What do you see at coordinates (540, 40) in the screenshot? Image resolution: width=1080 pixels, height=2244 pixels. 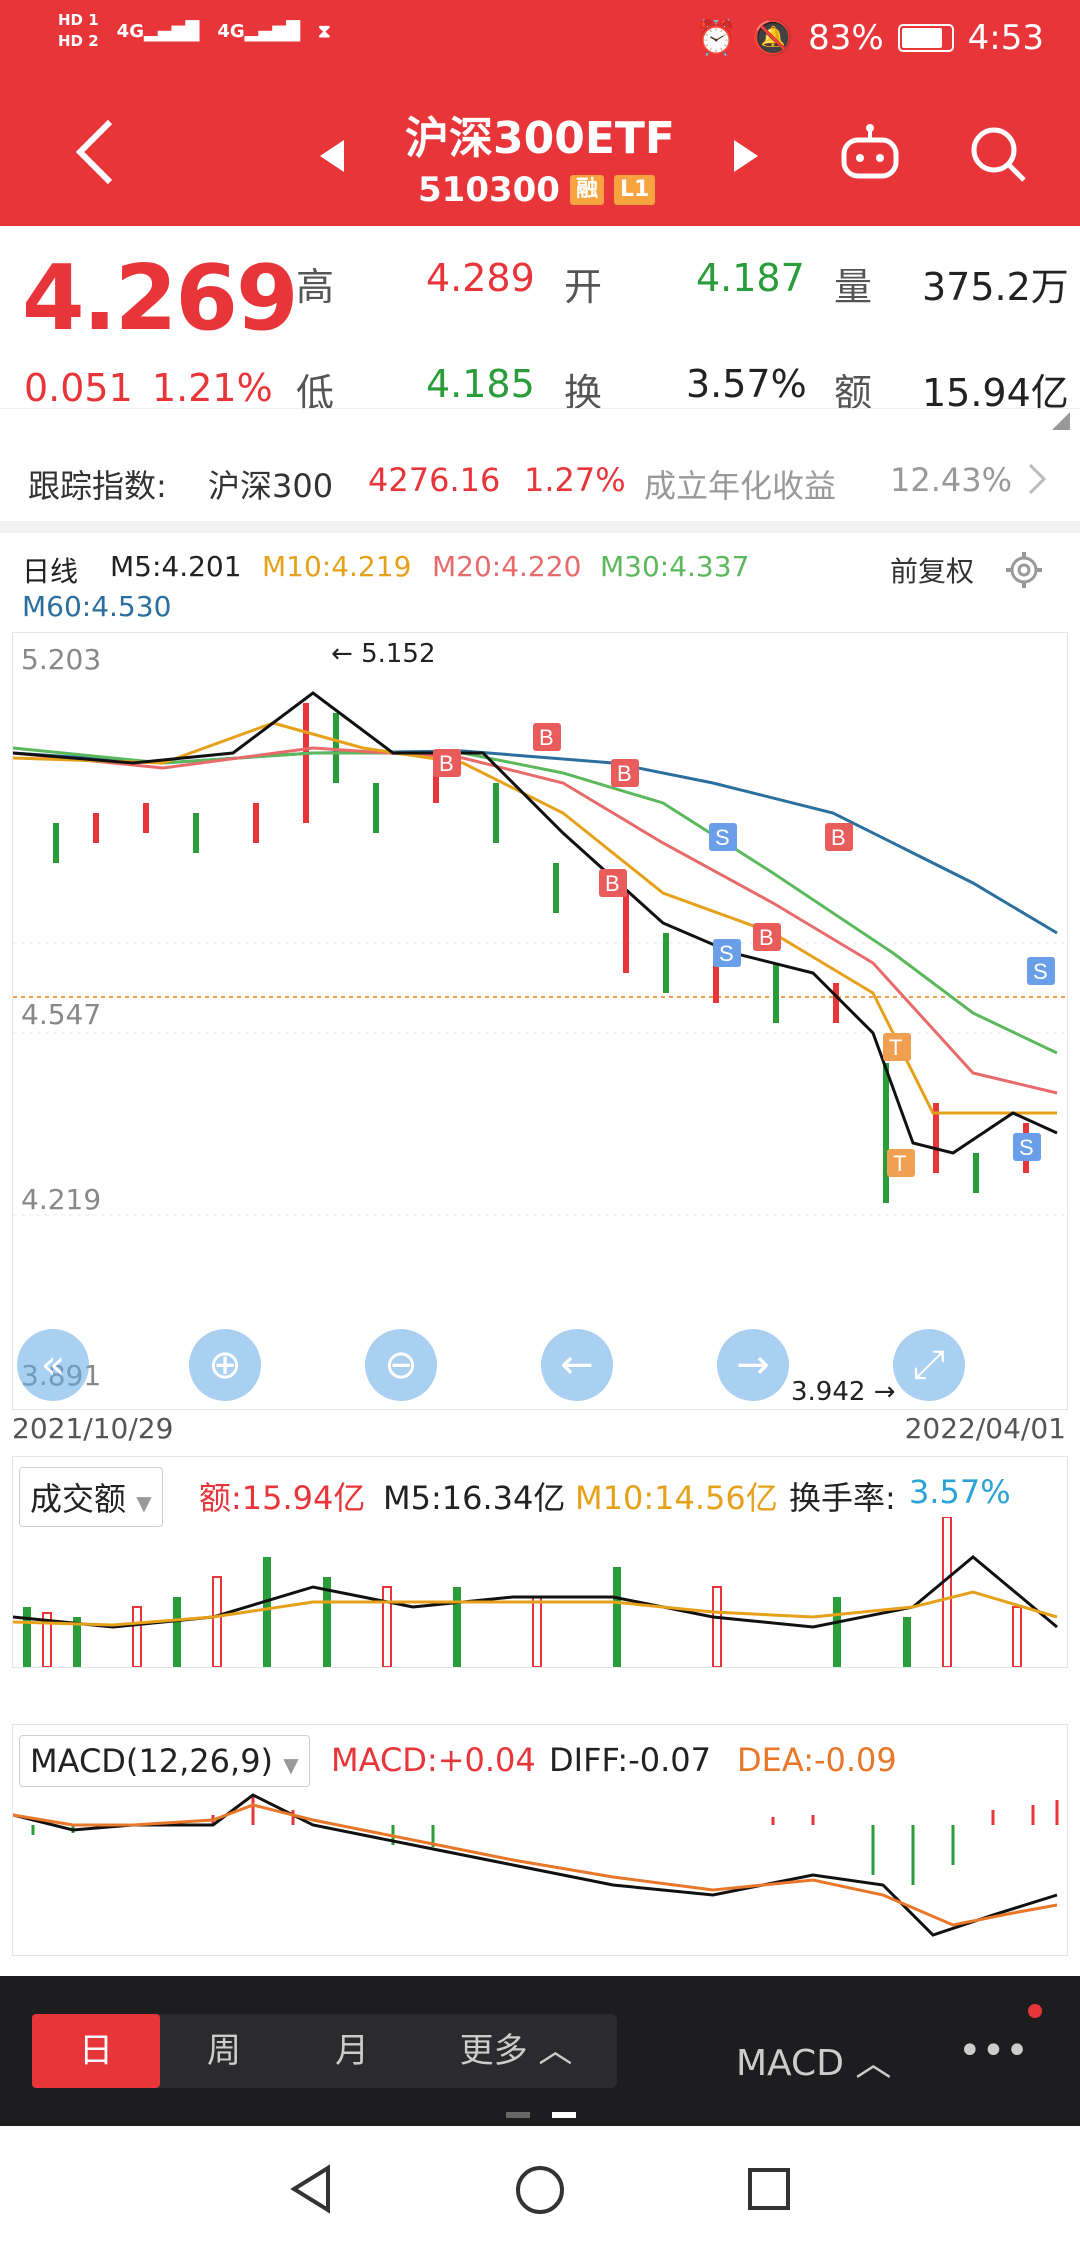 I see `status-bar: HD 1 HD 2 4G▂▄▆█ 4G▂▄▆█ ⧗ ⏰ 🔕 83% 4:53` at bounding box center [540, 40].